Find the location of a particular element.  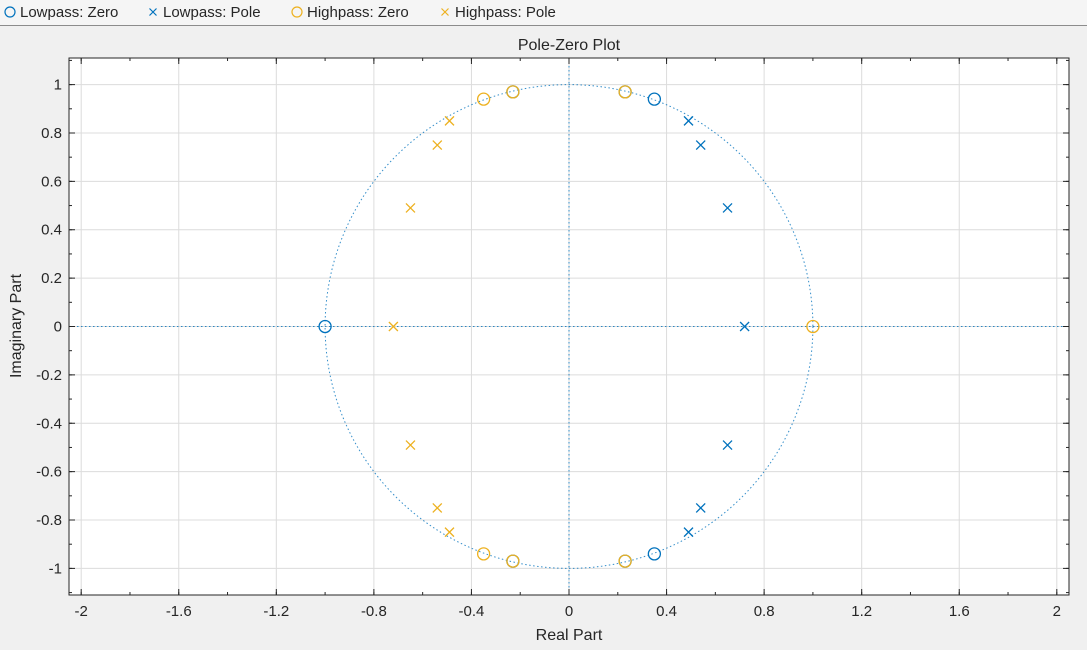

x-tick-label: 0.8 is located at coordinates (764, 611).